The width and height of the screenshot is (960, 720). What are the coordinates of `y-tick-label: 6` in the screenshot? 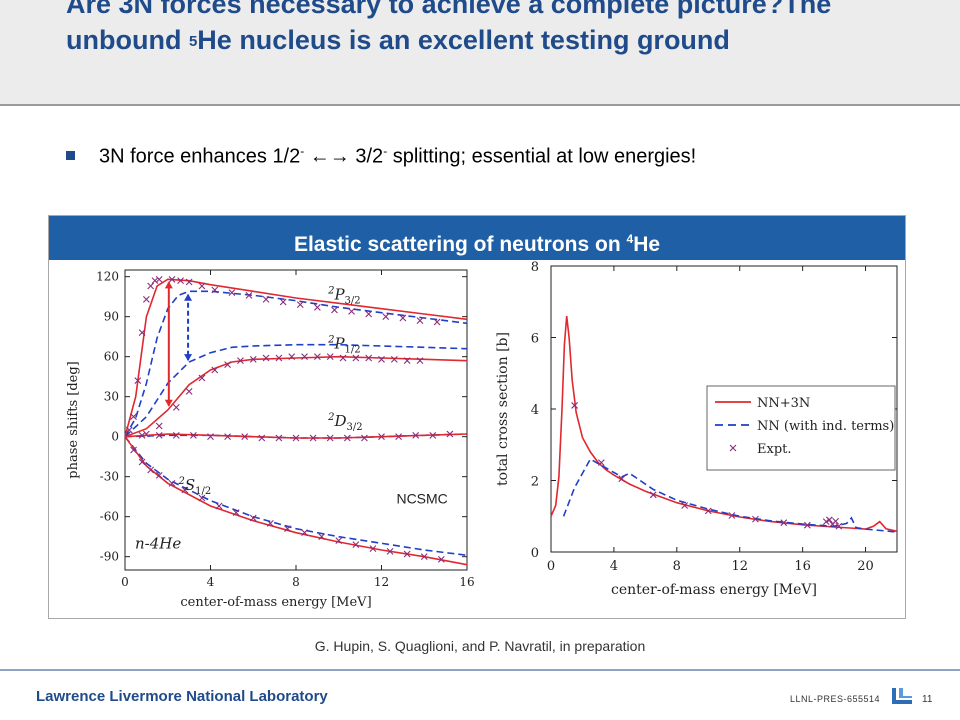 It's located at (535, 339).